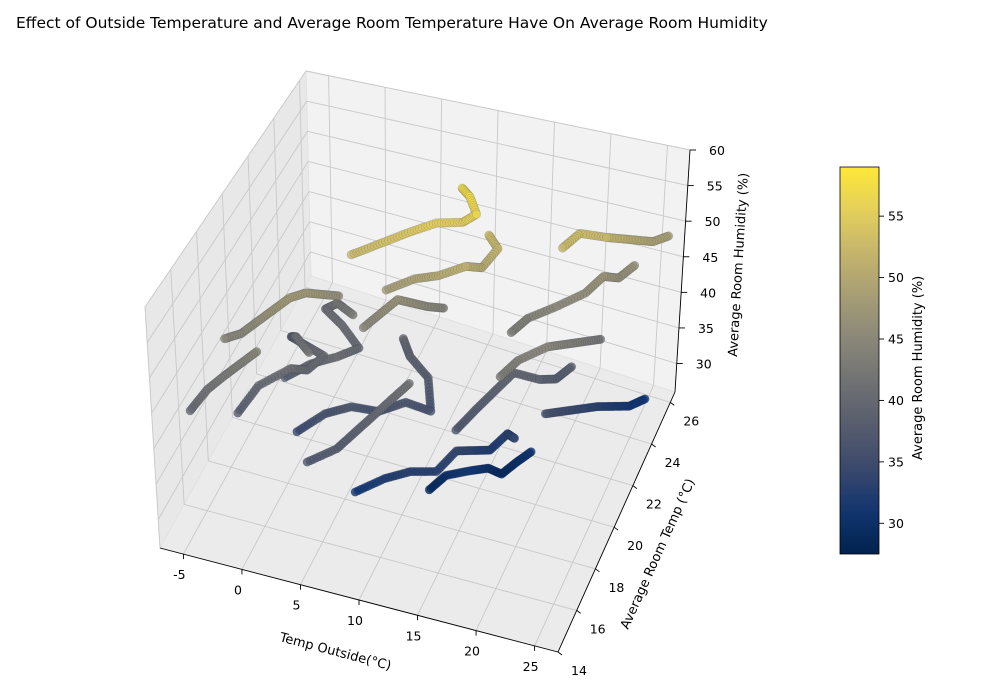 Image resolution: width=1000 pixels, height=700 pixels. What do you see at coordinates (896, 523) in the screenshot?
I see `colorbar-tick-label: 30` at bounding box center [896, 523].